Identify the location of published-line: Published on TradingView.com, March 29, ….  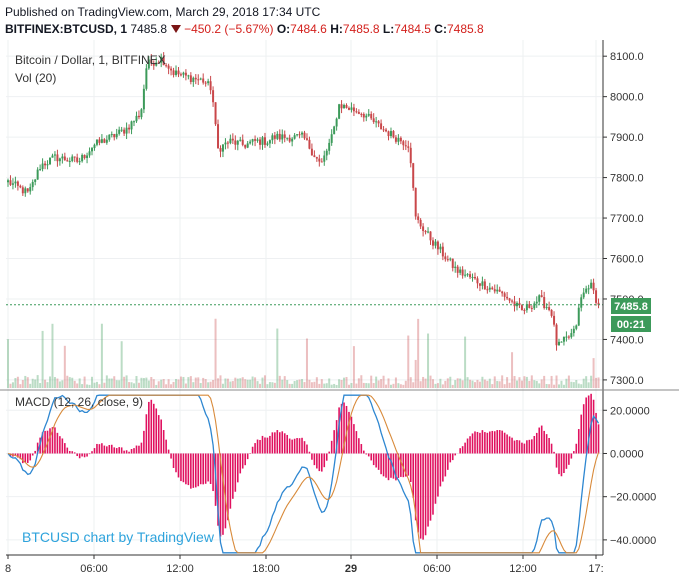
(162, 12).